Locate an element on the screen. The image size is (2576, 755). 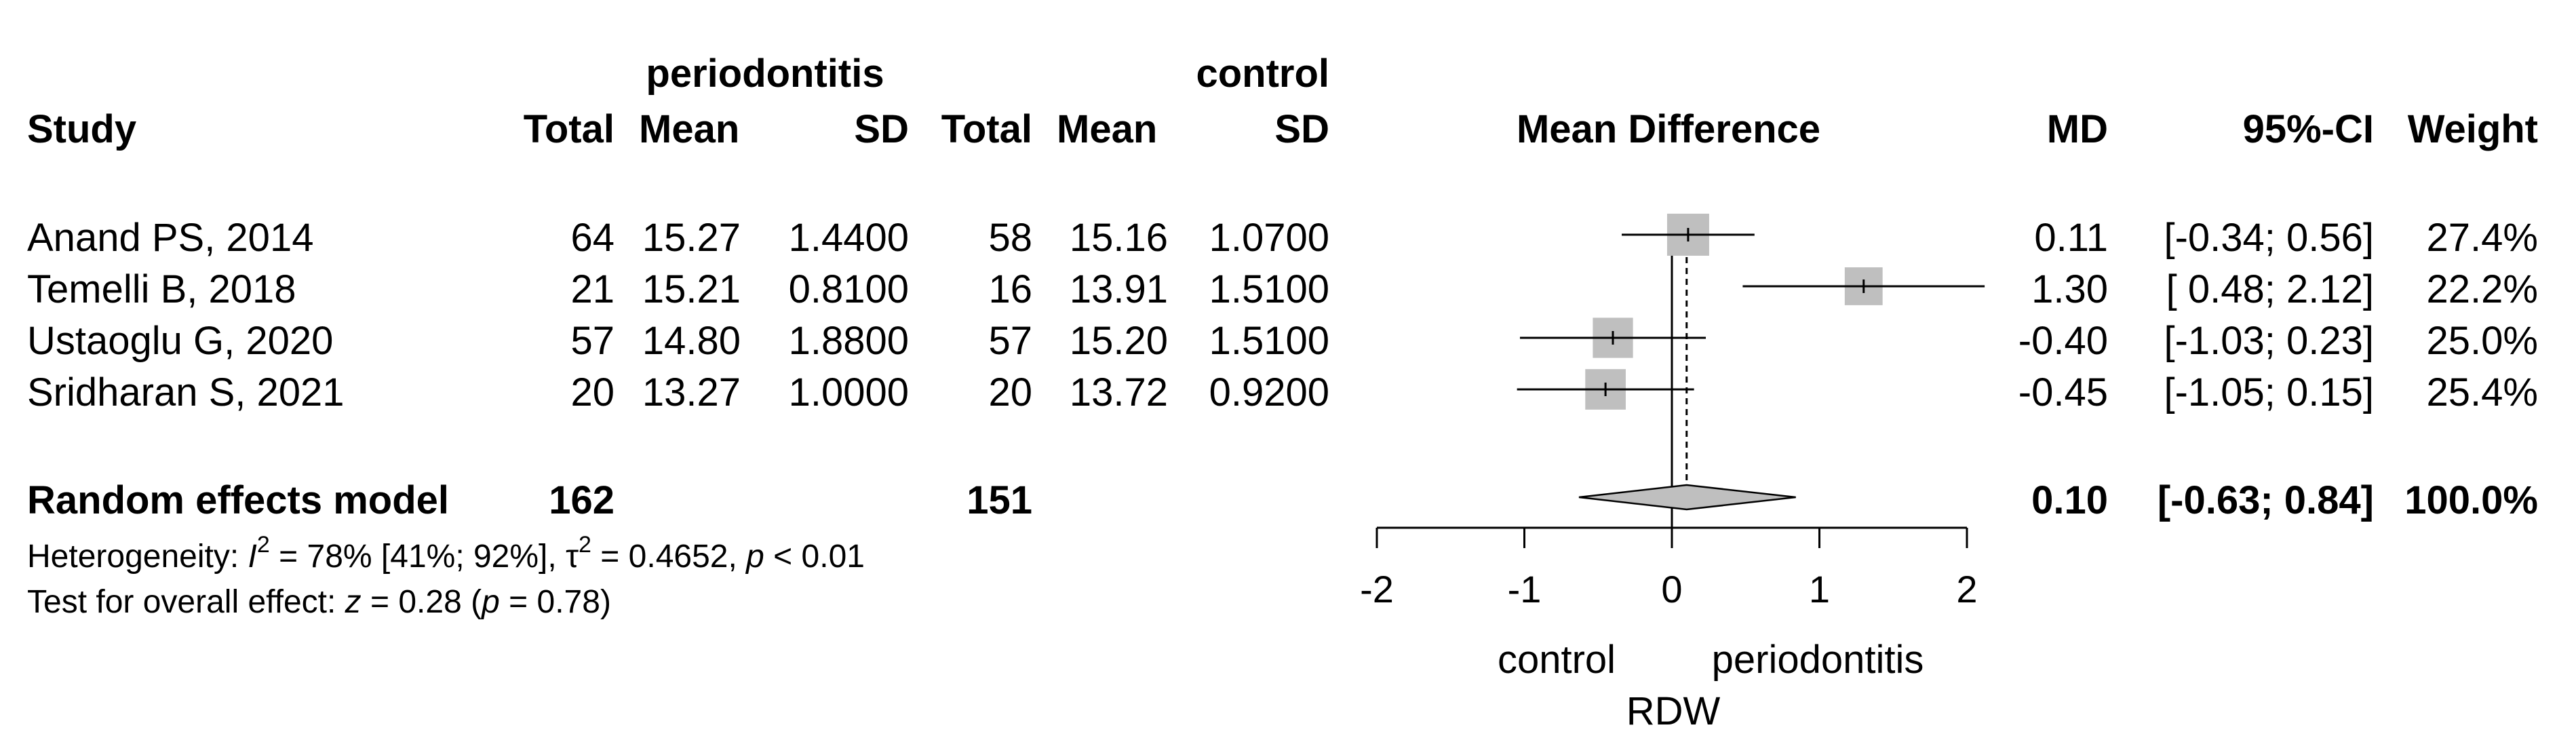
col-header-md: MD is located at coordinates (2077, 129).